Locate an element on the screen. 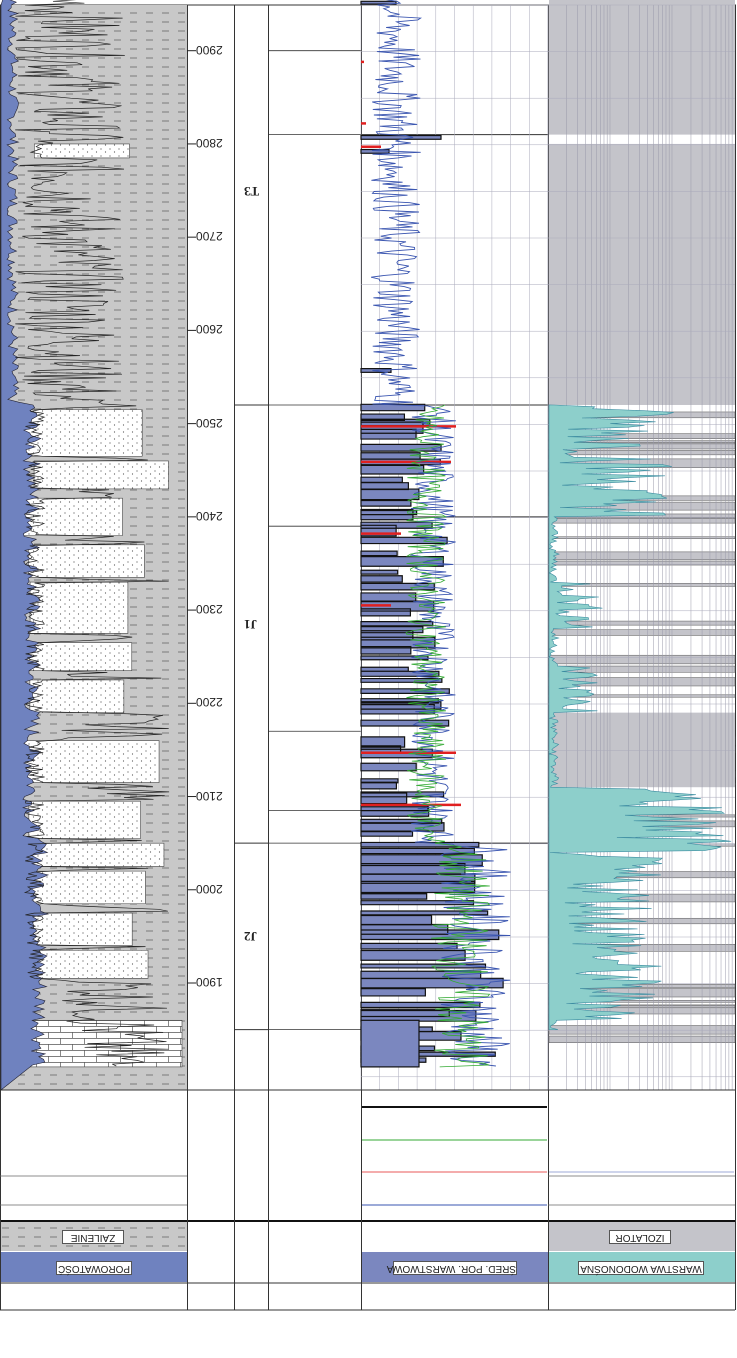  depth-label-2600: 2600 is located at coordinates (209, 329).